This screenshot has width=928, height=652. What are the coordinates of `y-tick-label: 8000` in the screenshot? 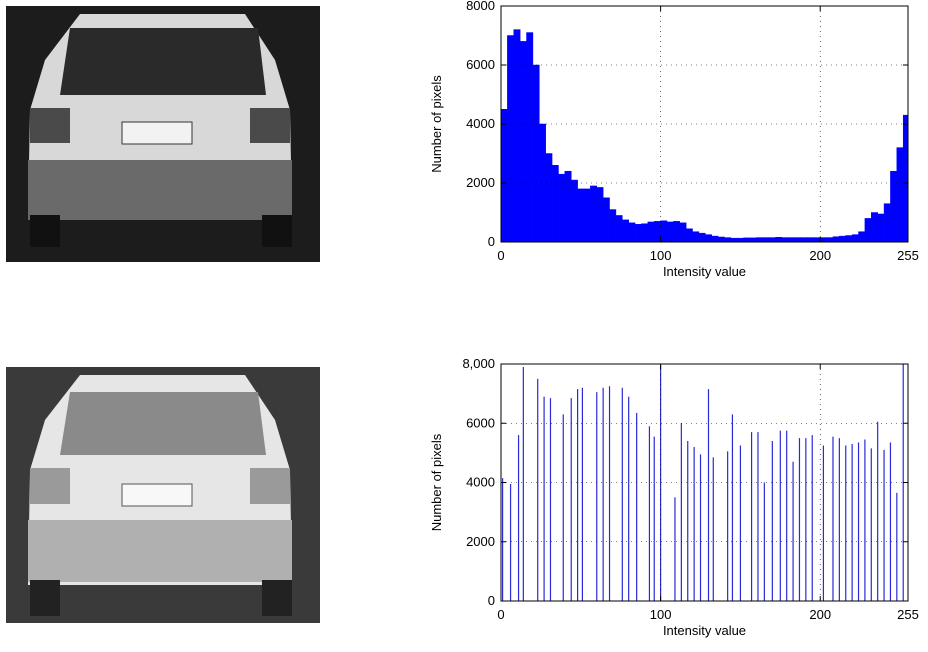 It's located at (480, 6).